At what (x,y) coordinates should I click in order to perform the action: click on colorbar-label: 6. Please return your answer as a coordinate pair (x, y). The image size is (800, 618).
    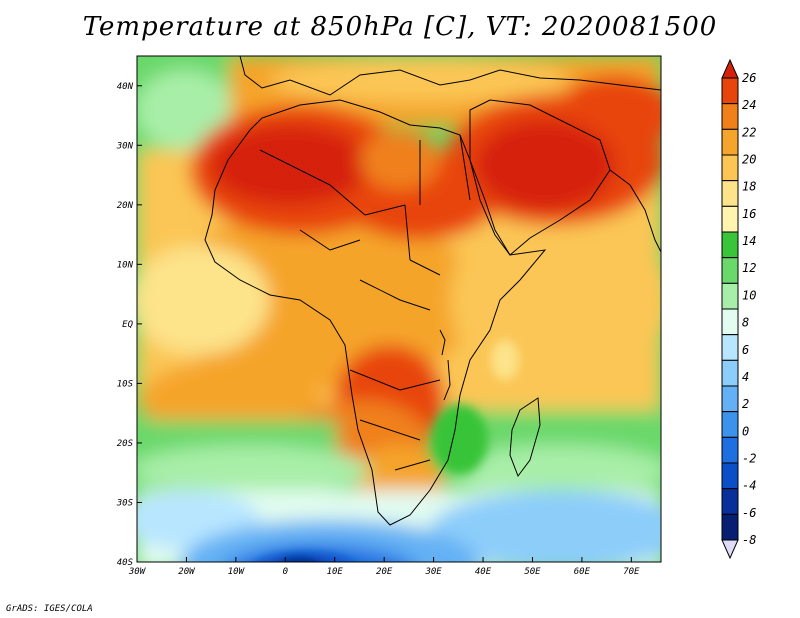
    Looking at the image, I should click on (745, 350).